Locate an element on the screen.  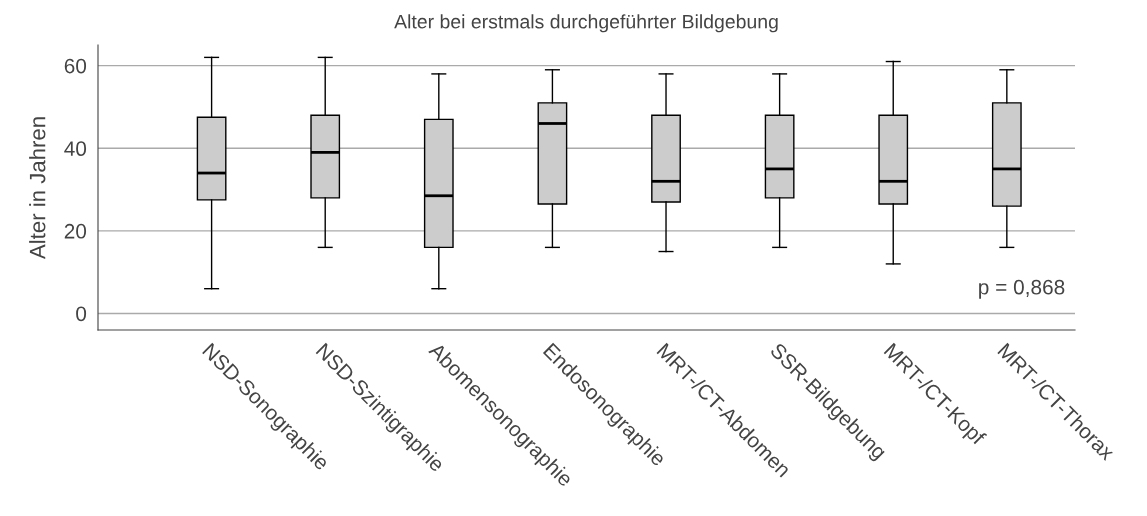
annotation: p = 0,868 is located at coordinates (1022, 289).